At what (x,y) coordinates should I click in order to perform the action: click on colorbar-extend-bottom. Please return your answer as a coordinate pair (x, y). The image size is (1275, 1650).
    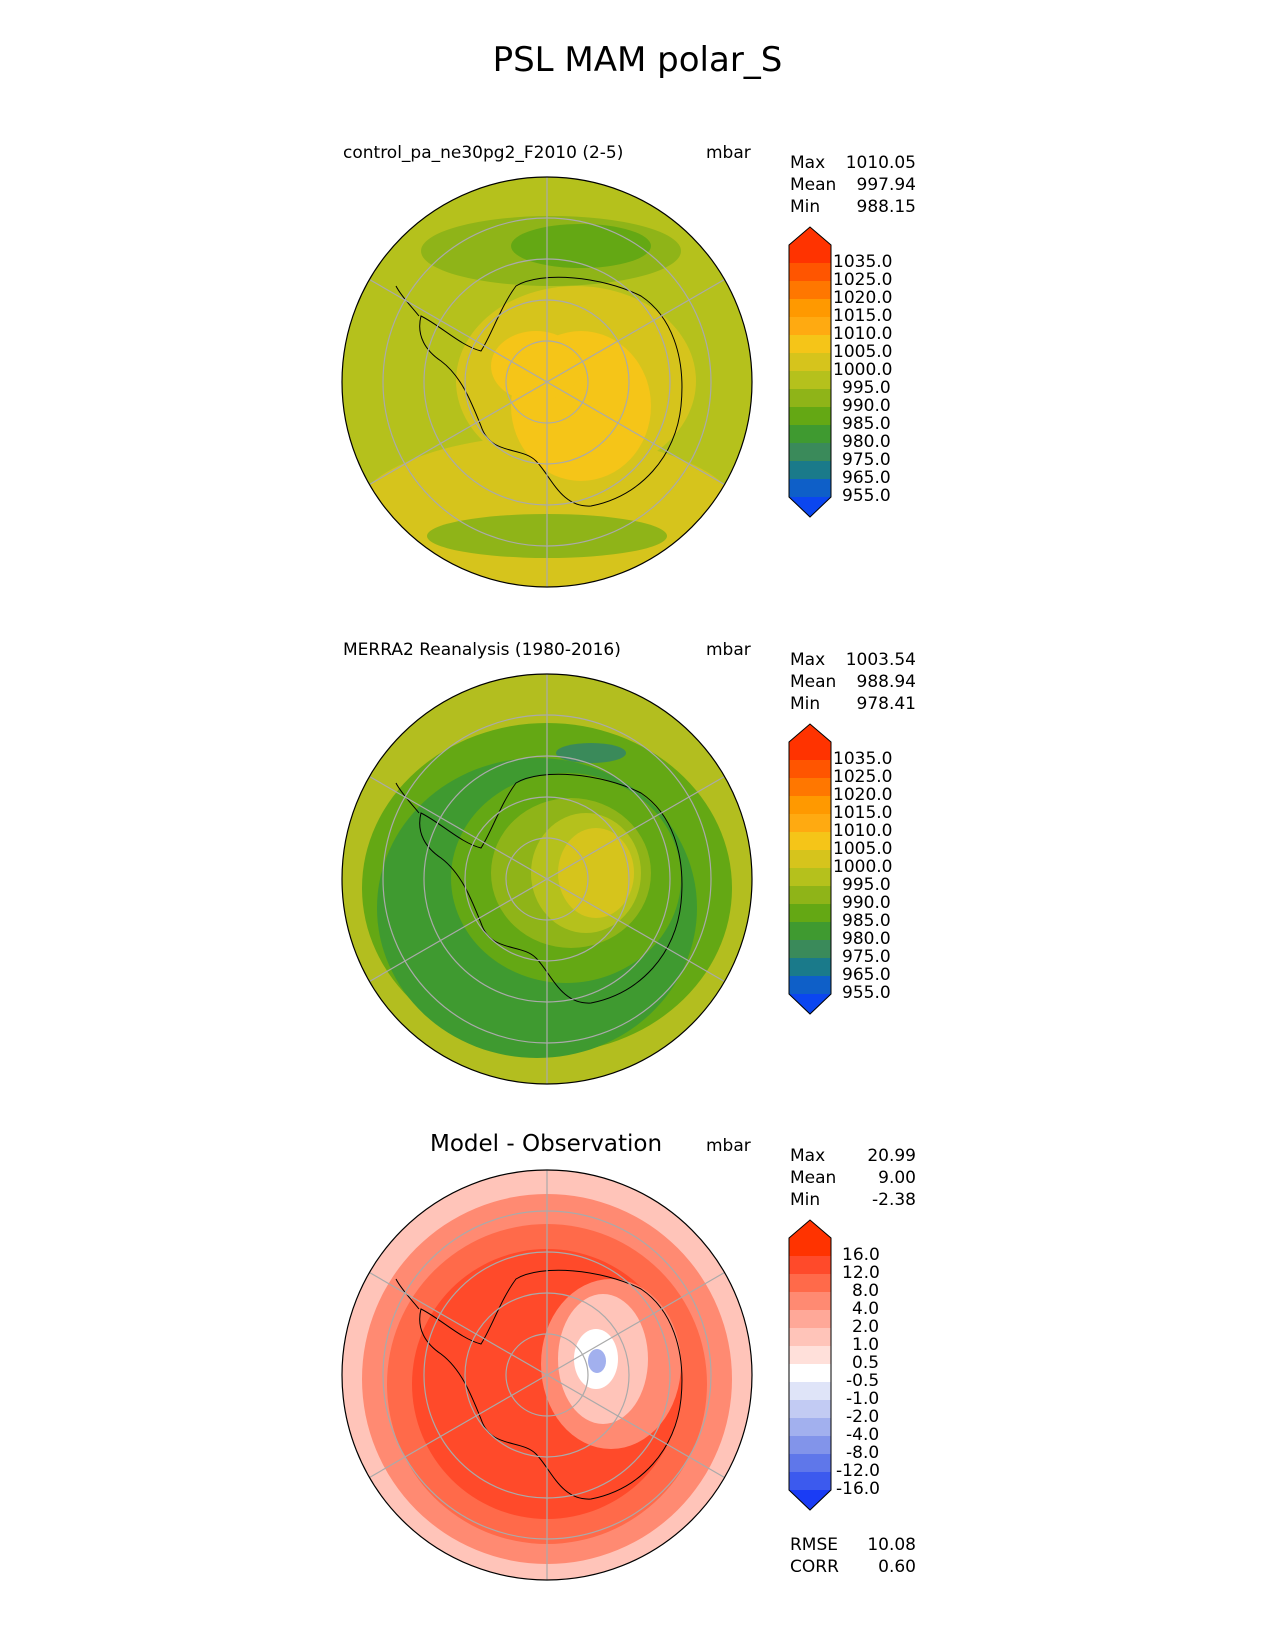
    Looking at the image, I should click on (810, 1500).